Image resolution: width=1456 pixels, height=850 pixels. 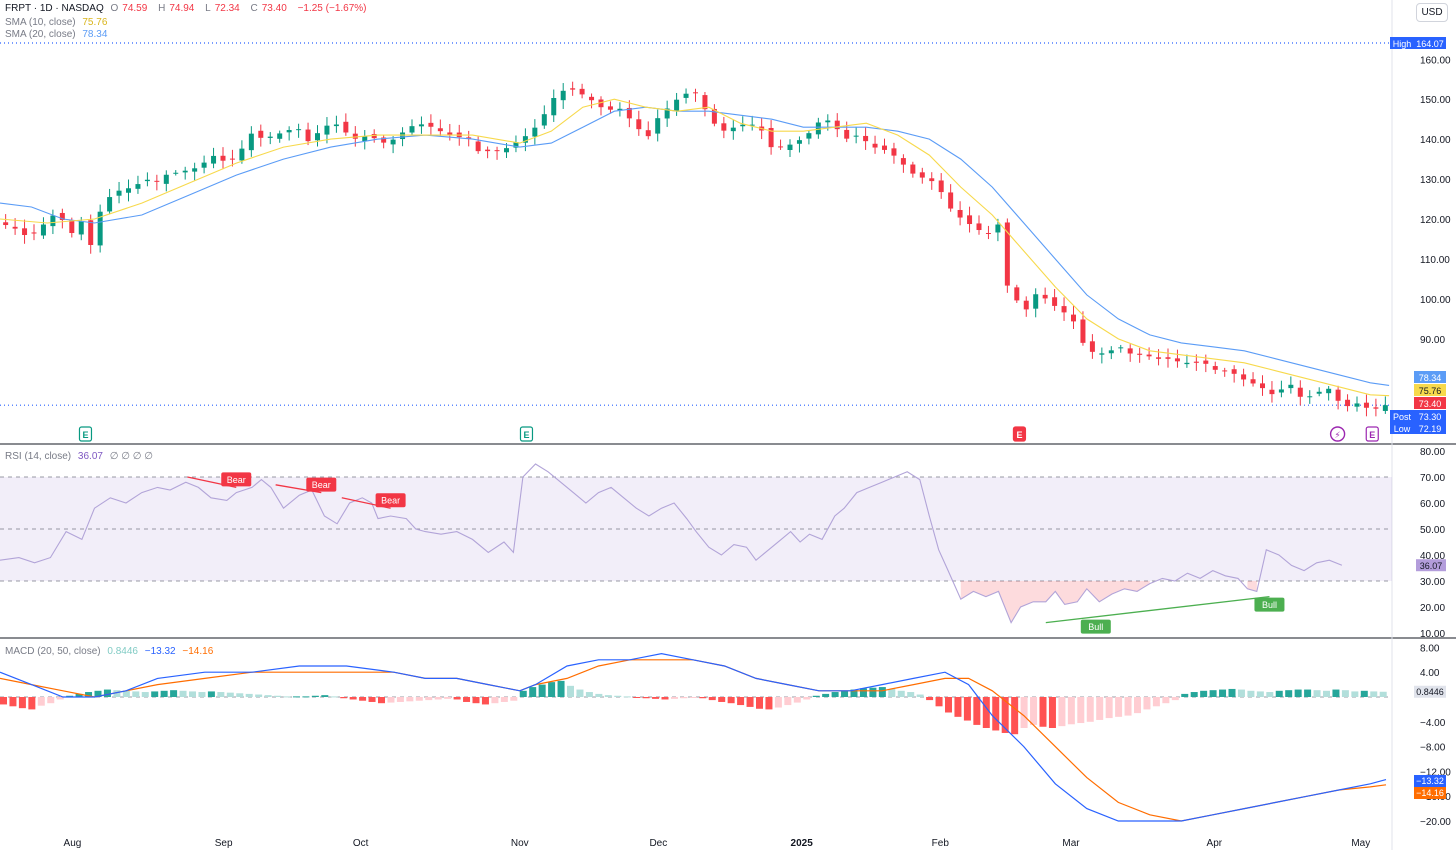 I want to click on rsi-tick-label: 60.00, so click(x=1432, y=504).